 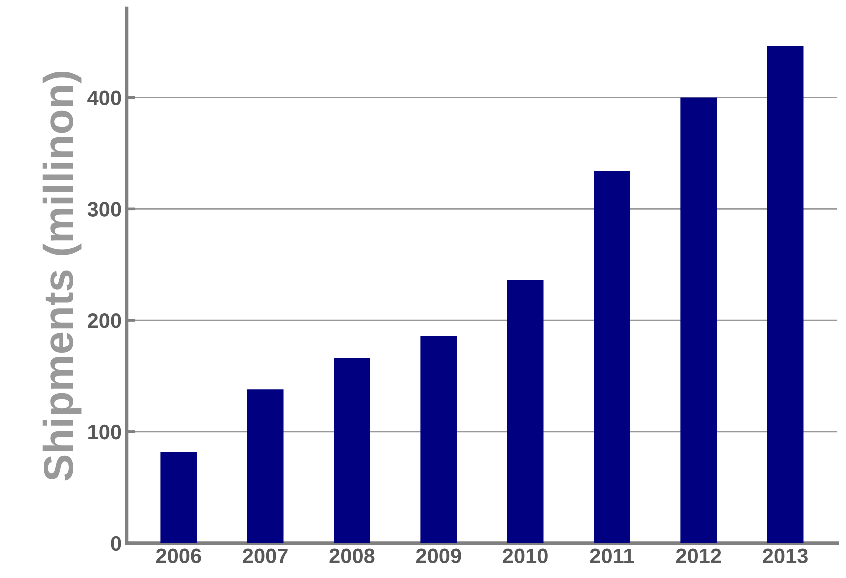 What do you see at coordinates (105, 321) in the screenshot?
I see `y-tick-label: 200` at bounding box center [105, 321].